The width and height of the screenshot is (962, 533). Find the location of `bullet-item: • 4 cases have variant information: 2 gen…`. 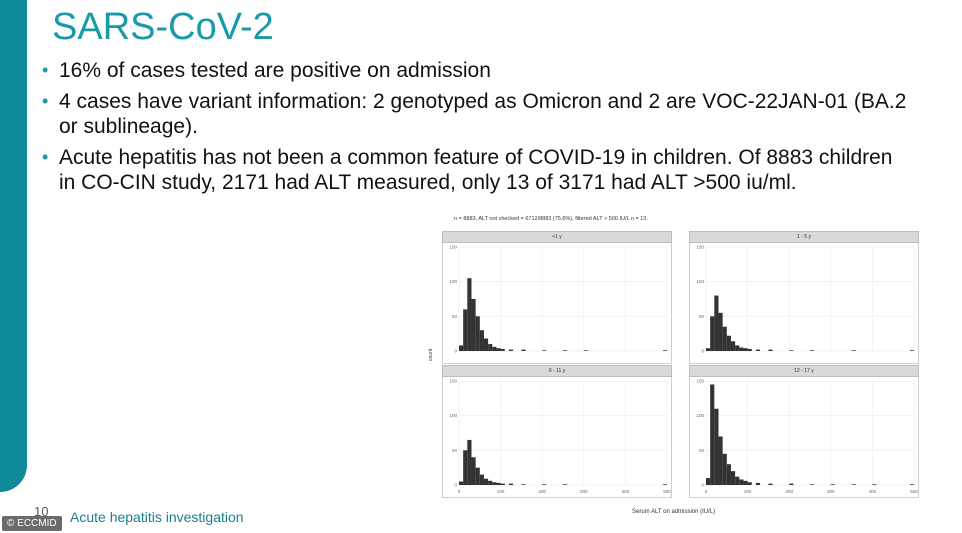

bullet-item: • 4 cases have variant information: 2 gen… is located at coordinates (474, 114).